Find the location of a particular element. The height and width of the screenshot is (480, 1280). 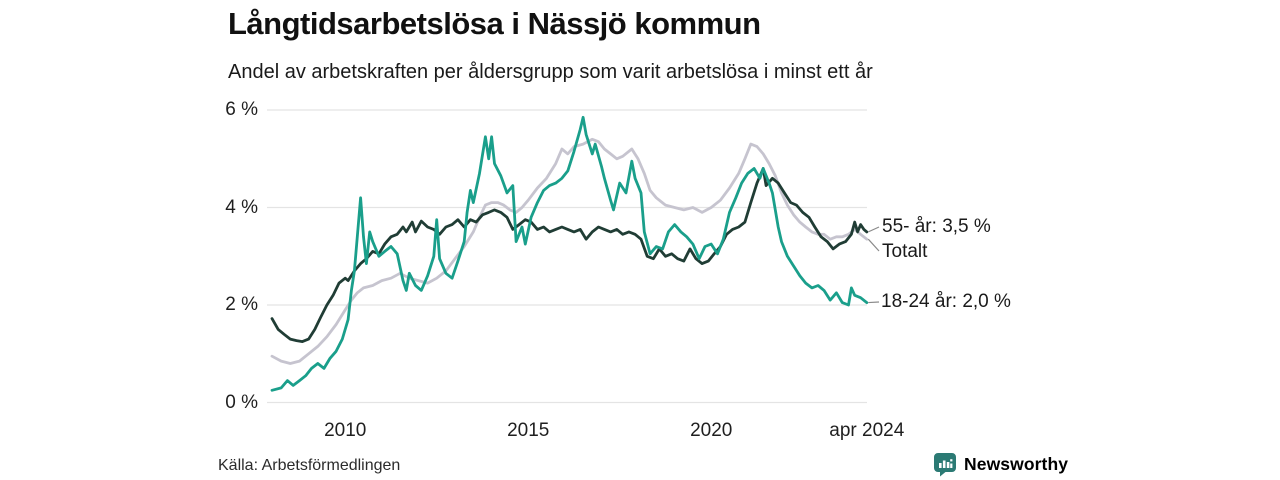

page-title: Långtidsarbetslösa i Nässjö kommun is located at coordinates (494, 23).